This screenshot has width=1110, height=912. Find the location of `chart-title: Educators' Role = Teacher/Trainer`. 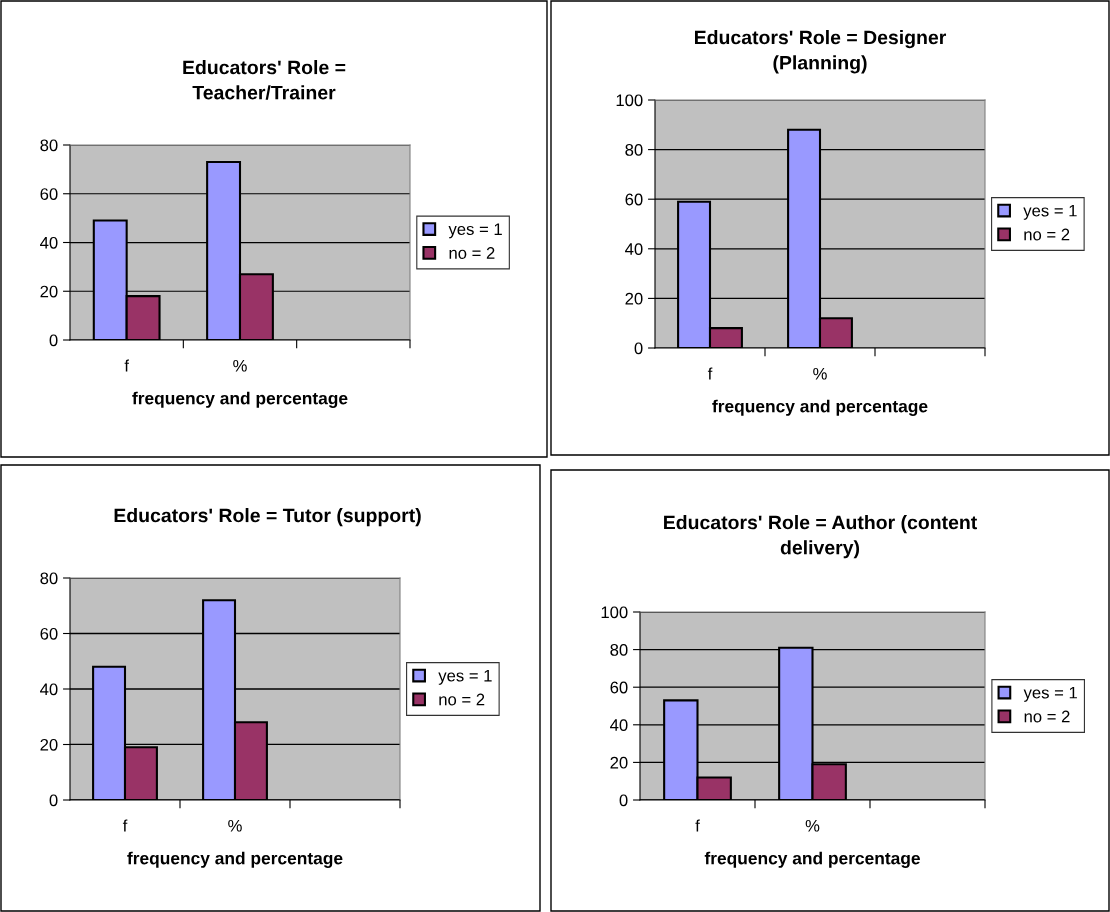

chart-title: Educators' Role = Teacher/Trainer is located at coordinates (264, 80).